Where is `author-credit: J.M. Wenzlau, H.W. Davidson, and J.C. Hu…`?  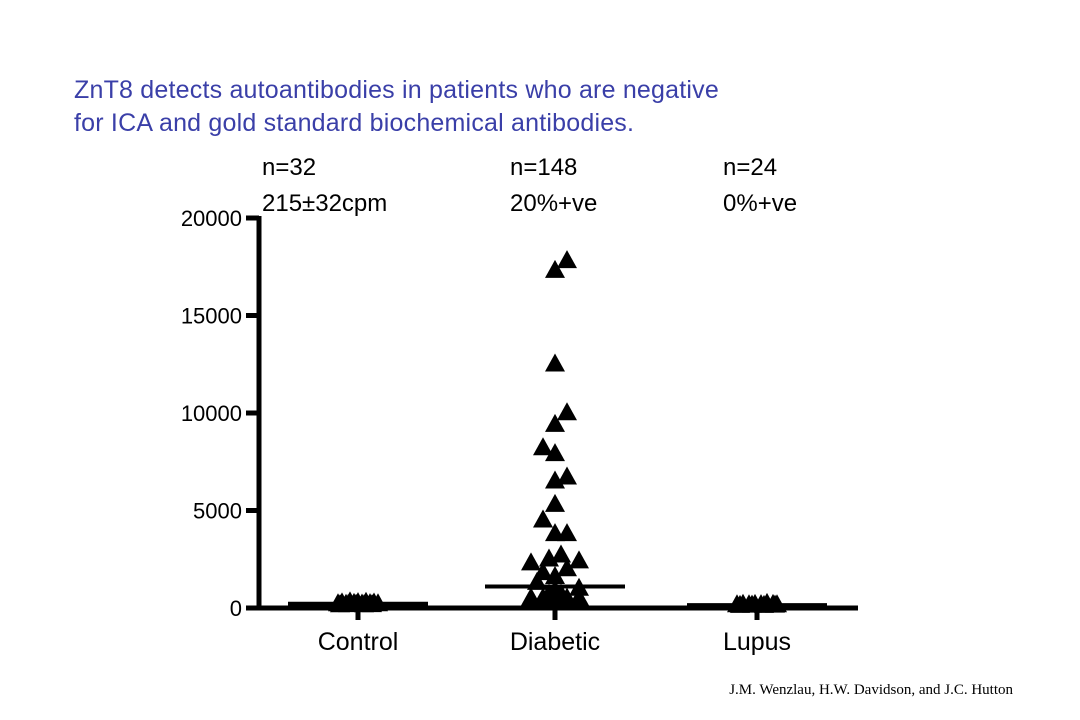
author-credit: J.M. Wenzlau, H.W. Davidson, and J.C. Hu… is located at coordinates (871, 690).